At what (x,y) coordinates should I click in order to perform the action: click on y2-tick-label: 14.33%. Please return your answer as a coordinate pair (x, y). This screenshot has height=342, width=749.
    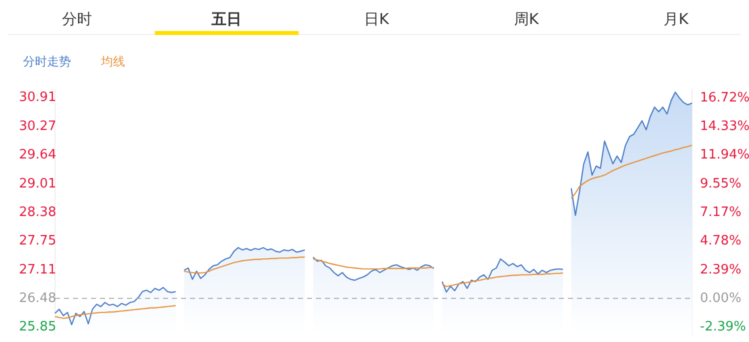
    Looking at the image, I should click on (724, 126).